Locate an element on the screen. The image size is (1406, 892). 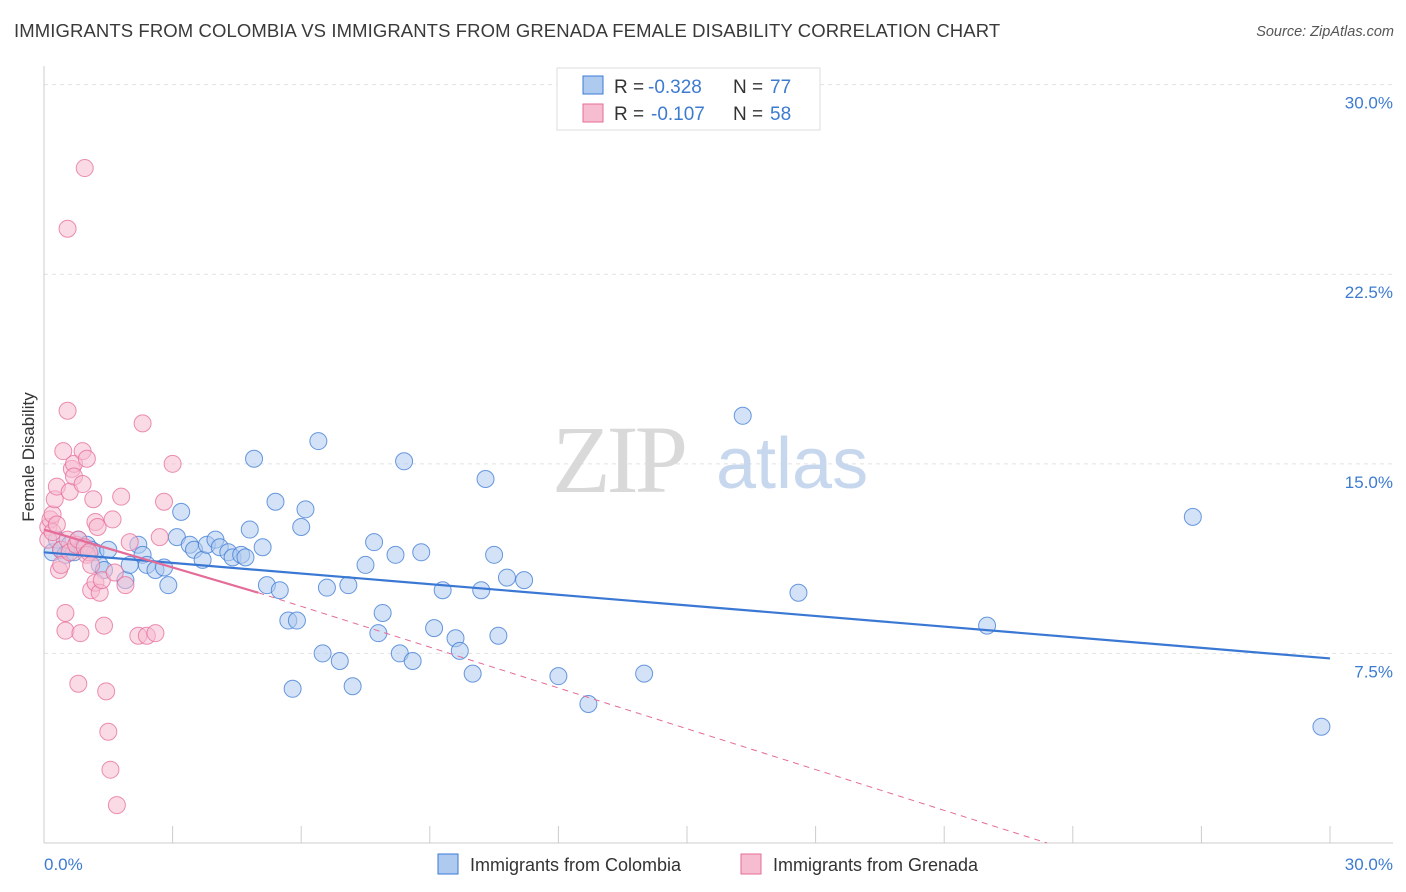
y-tick-label: 30.0% is located at coordinates (1369, 103).